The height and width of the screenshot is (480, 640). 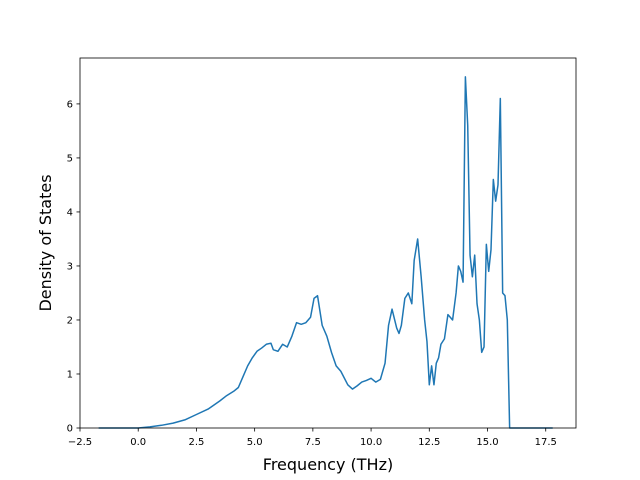 I want to click on x-axis-label: Frequency (THz), so click(x=328, y=464).